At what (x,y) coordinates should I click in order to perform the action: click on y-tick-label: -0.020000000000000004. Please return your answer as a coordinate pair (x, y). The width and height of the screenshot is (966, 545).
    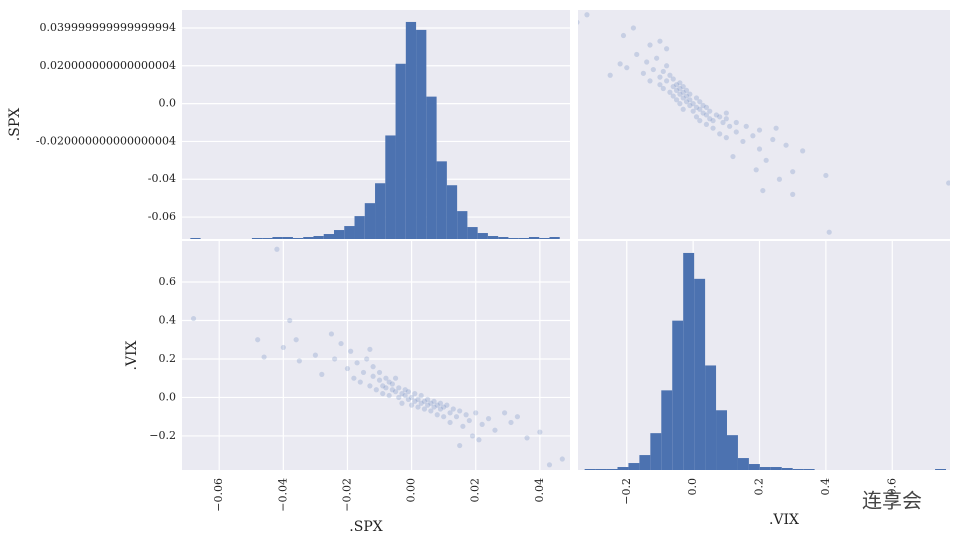
    Looking at the image, I should click on (106, 140).